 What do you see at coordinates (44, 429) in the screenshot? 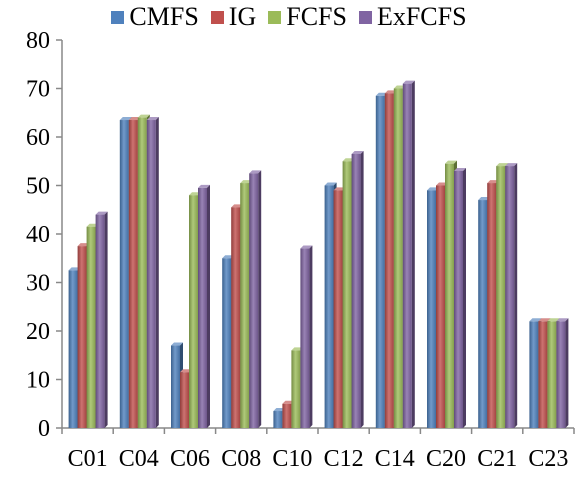
I see `y-tick-label: 0` at bounding box center [44, 429].